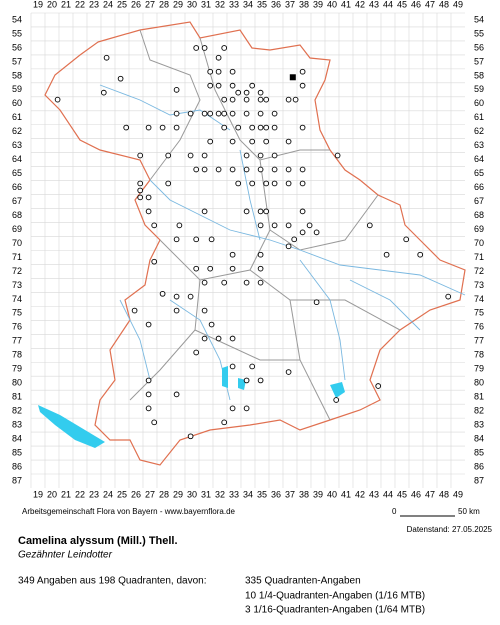  What do you see at coordinates (479, 159) in the screenshot?
I see `row-label: 64` at bounding box center [479, 159].